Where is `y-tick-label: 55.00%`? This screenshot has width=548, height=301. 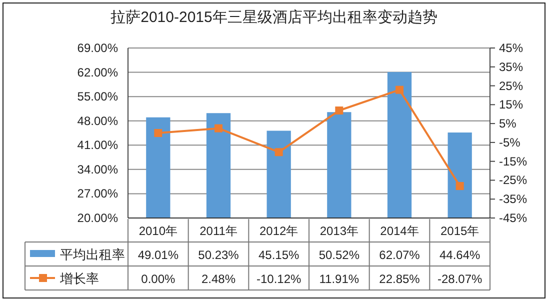 y-tick-label: 55.00% is located at coordinates (97, 97).